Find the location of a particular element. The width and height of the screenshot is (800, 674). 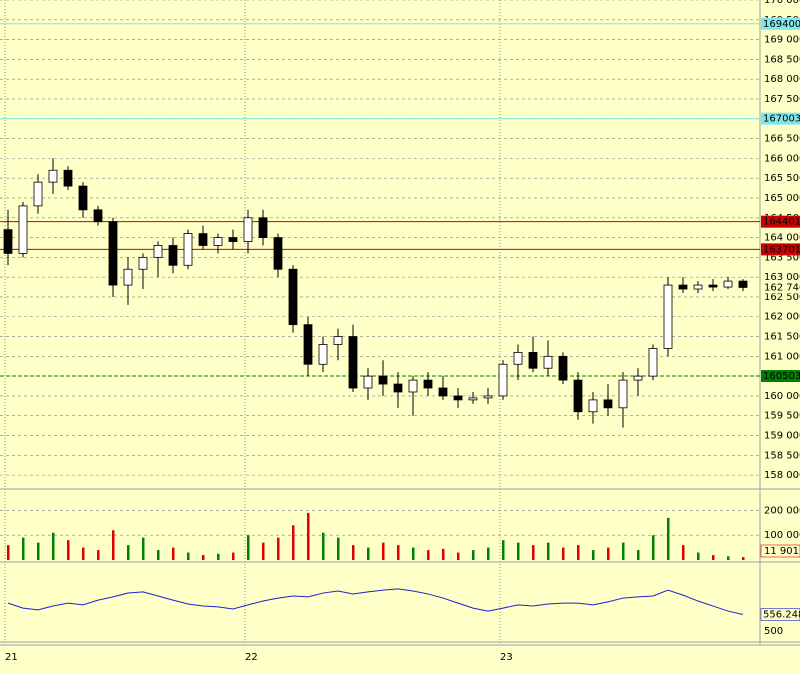

indicator-line is located at coordinates (375, 602).